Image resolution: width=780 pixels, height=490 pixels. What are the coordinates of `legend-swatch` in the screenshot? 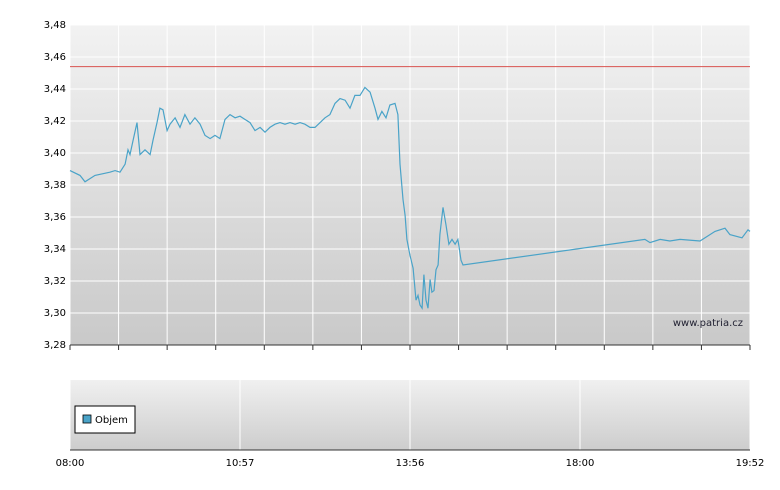 It's located at (87, 419).